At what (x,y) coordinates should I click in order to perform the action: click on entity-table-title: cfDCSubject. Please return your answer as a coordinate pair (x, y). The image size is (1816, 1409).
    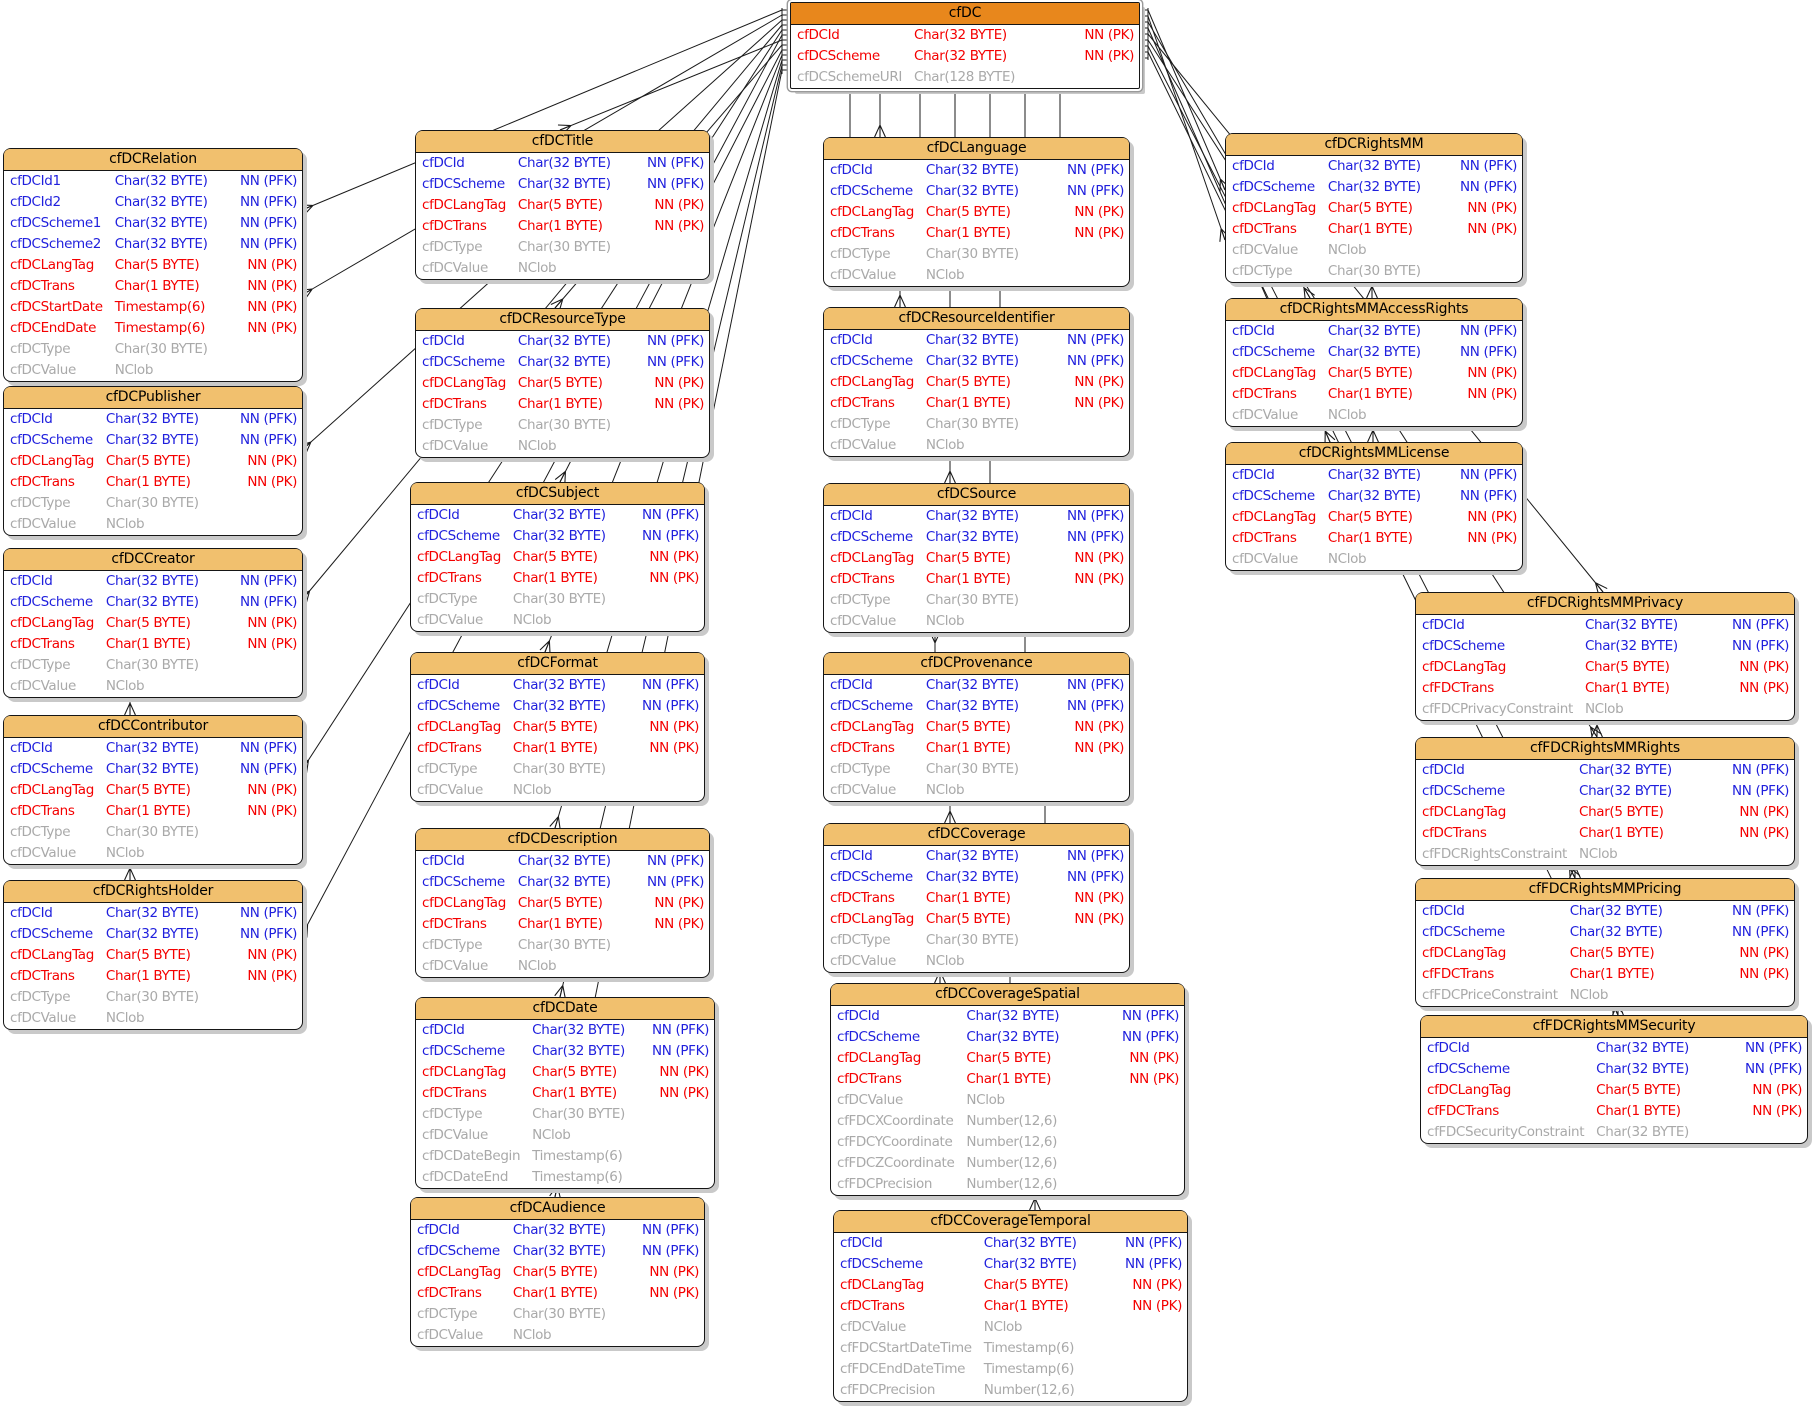
    Looking at the image, I should click on (557, 494).